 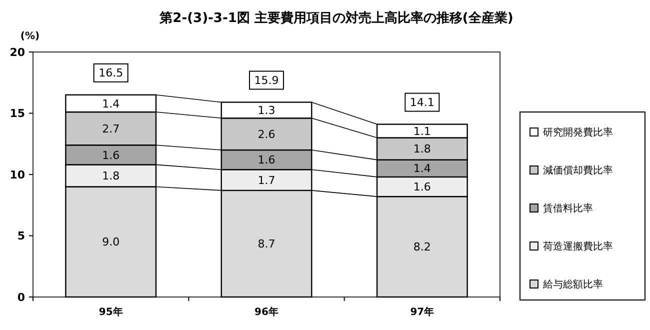 I want to click on y-axis-title: (%), so click(x=30, y=36).